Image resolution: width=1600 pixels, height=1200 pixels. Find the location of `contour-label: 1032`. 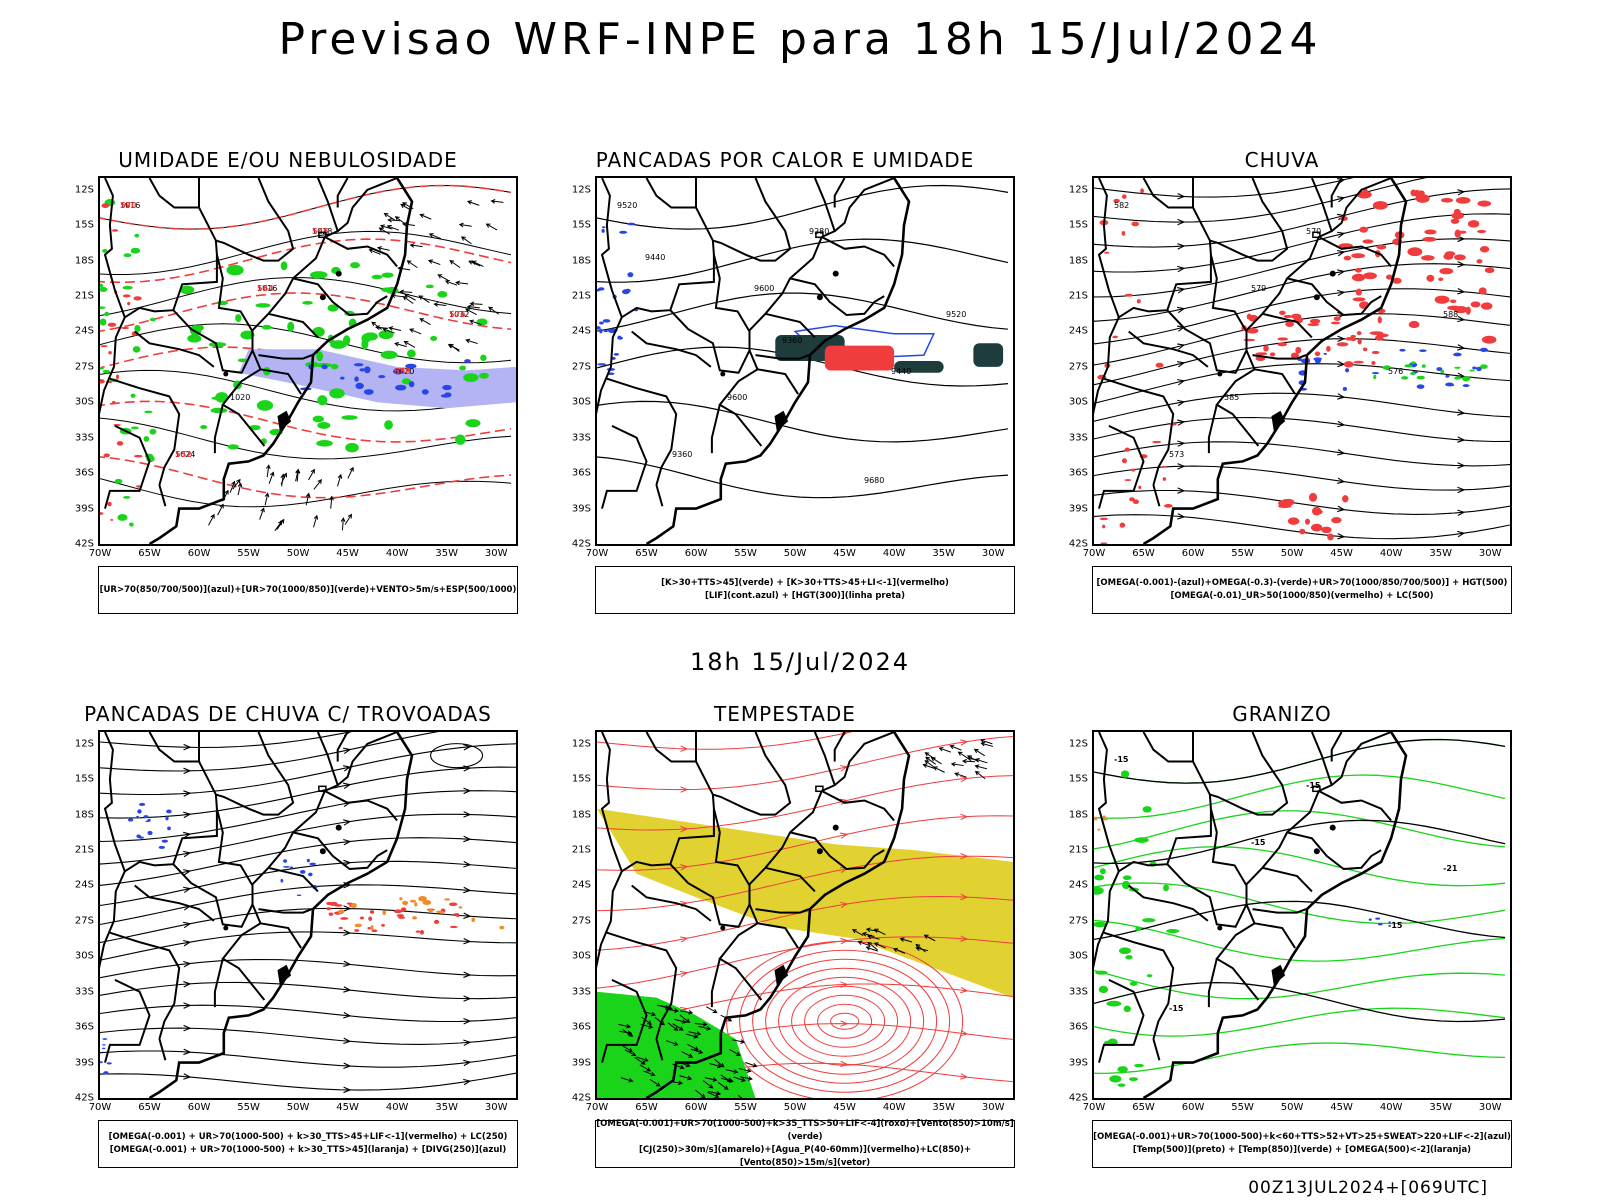

contour-label: 1032 is located at coordinates (459, 314).